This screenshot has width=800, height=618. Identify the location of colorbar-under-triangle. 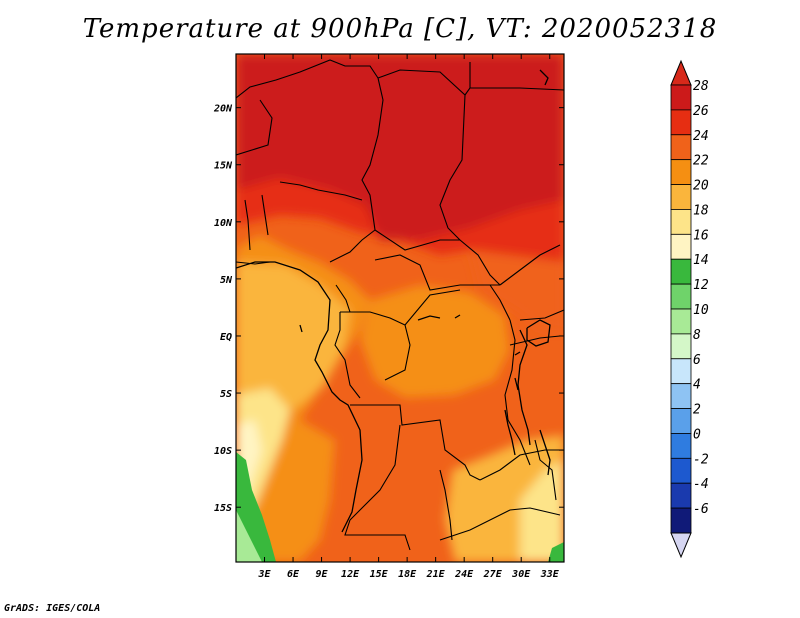
(681, 545).